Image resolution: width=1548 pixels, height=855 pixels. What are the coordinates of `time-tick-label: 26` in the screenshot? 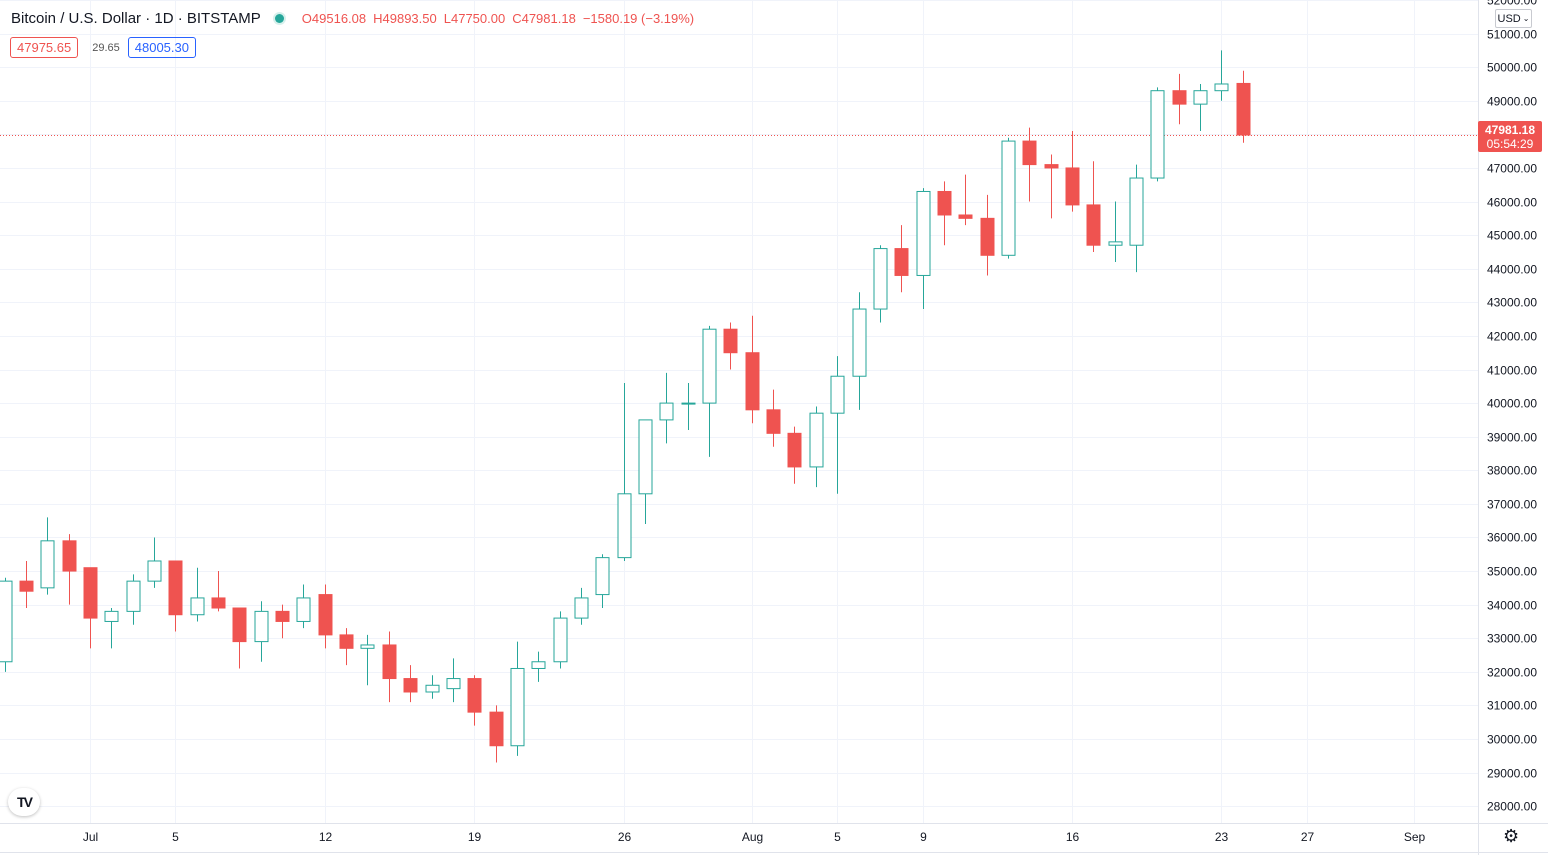 It's located at (625, 837).